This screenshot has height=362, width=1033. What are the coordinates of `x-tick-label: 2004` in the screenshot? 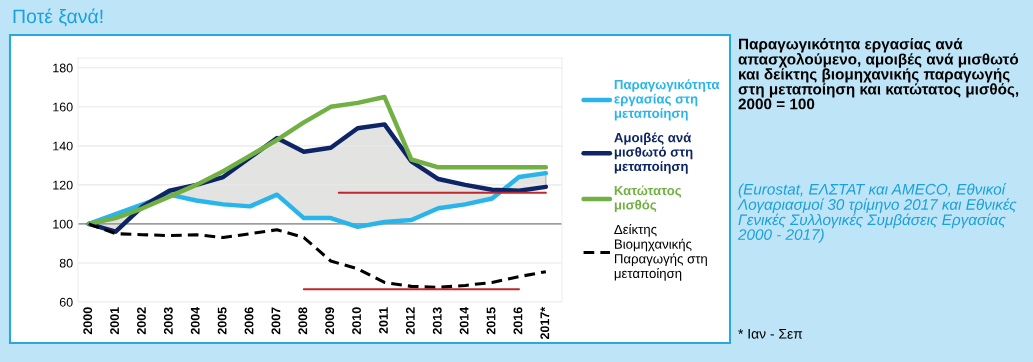 It's located at (195, 320).